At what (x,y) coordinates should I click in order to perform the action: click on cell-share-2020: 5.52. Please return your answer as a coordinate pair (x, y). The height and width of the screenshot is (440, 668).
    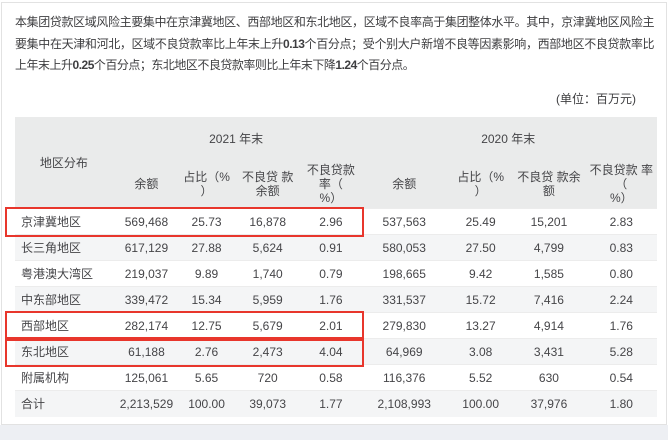
    Looking at the image, I should click on (481, 377).